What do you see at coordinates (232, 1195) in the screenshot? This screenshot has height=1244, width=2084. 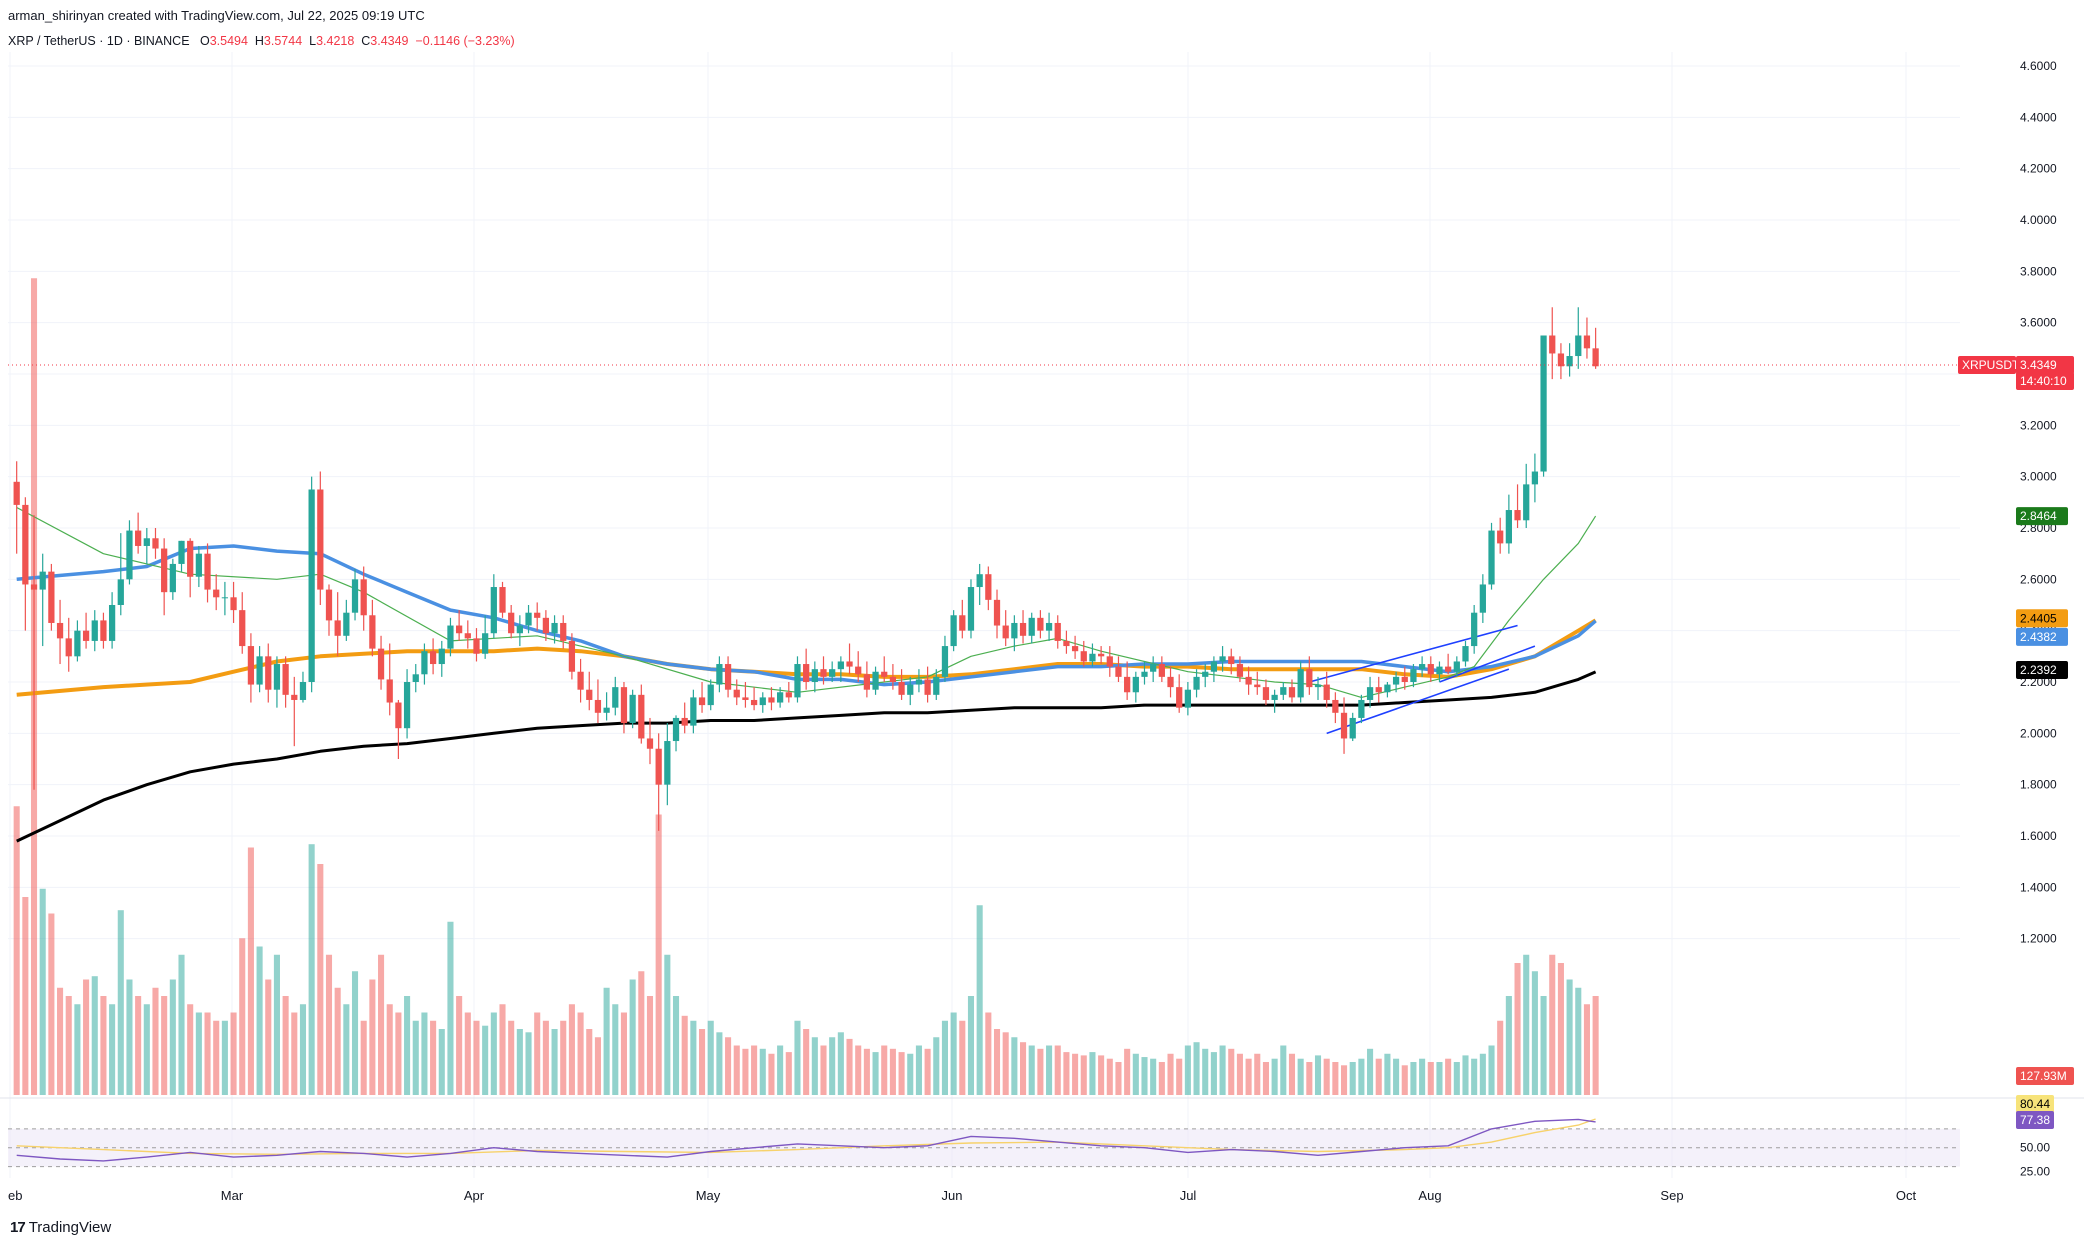 I see `x-tick-label: Mar` at bounding box center [232, 1195].